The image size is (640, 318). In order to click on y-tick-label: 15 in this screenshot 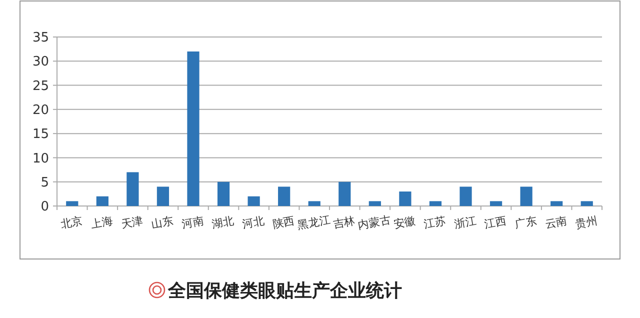, I will do `click(40, 134)`.